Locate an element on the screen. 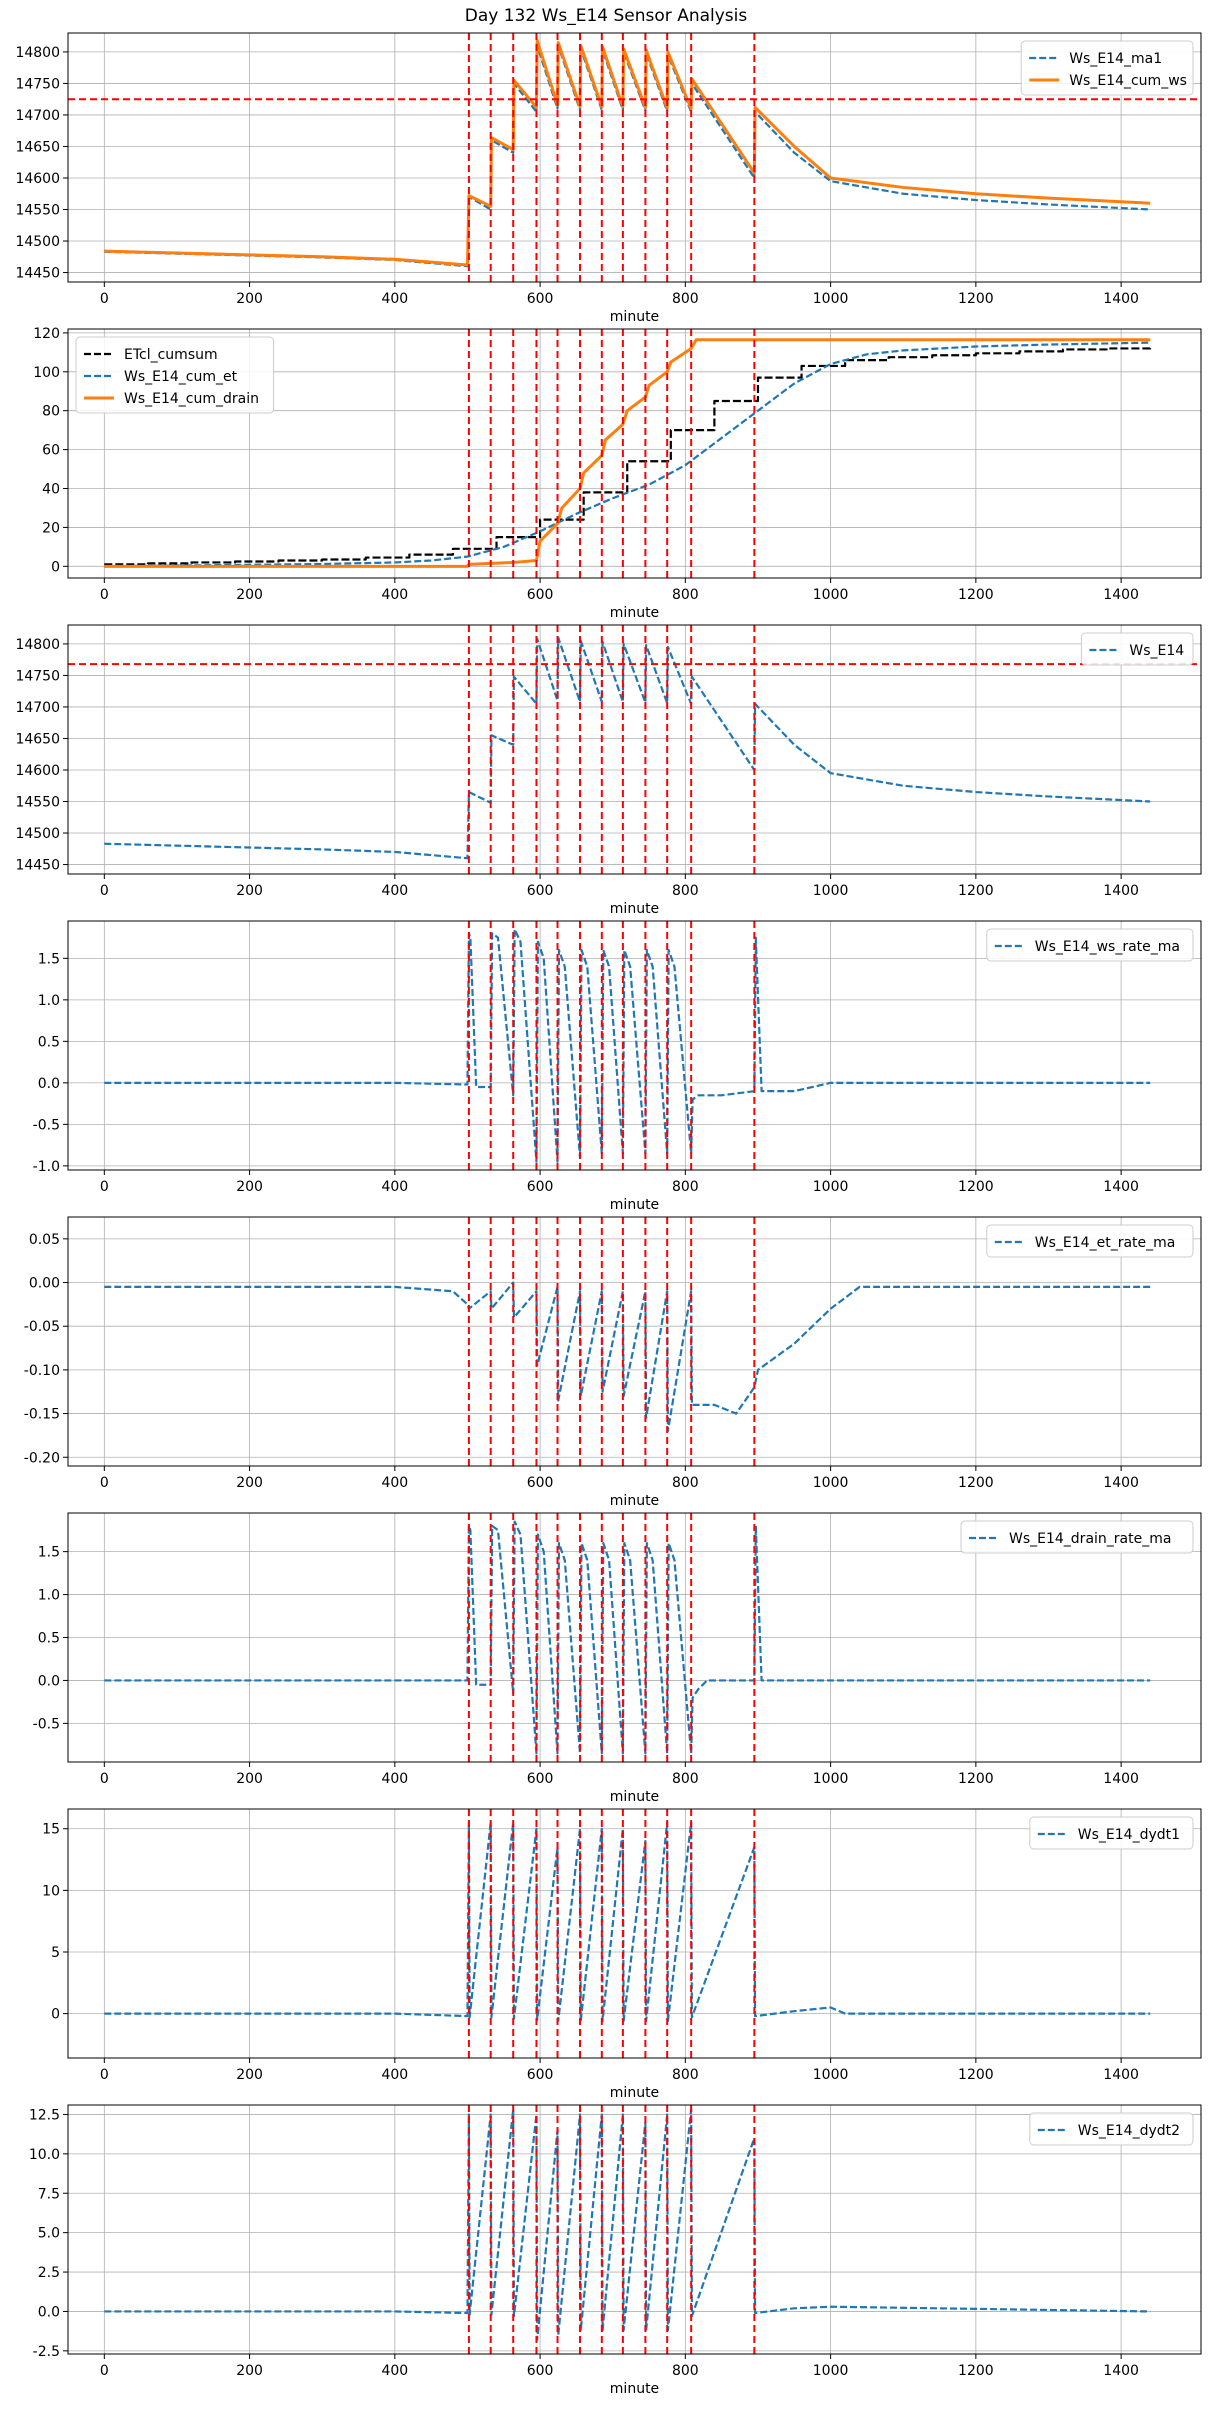  y-tick-label: 5 is located at coordinates (55, 1953).